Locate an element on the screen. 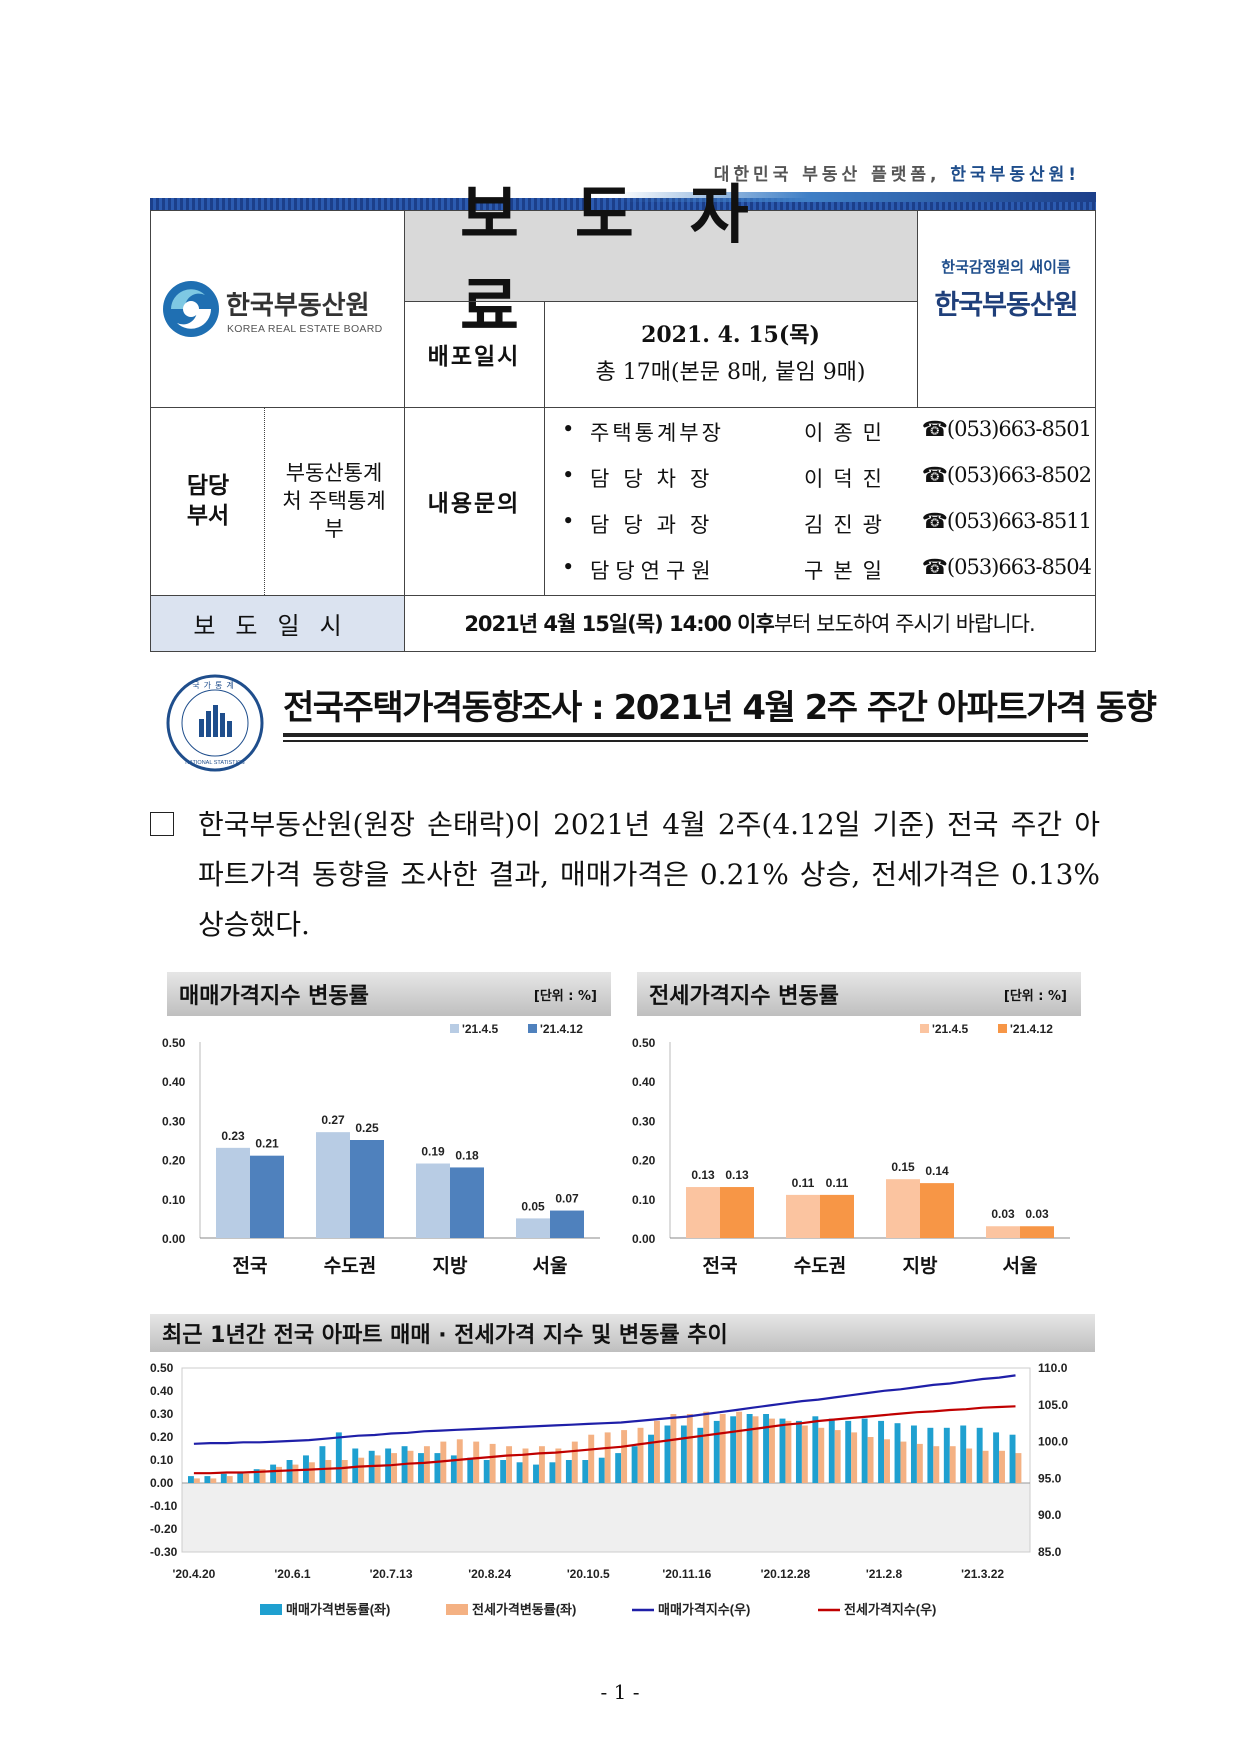 This screenshot has width=1240, height=1753. chart-title-text: 전세가격지수 변동률 is located at coordinates (744, 996).